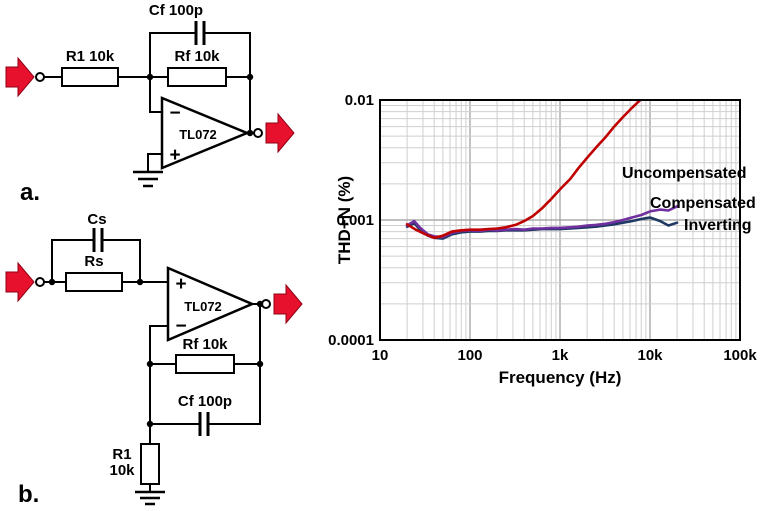 The height and width of the screenshot is (511, 770). Describe the element at coordinates (122, 470) in the screenshot. I see `resistor-r1-label-line2: 10k` at that location.